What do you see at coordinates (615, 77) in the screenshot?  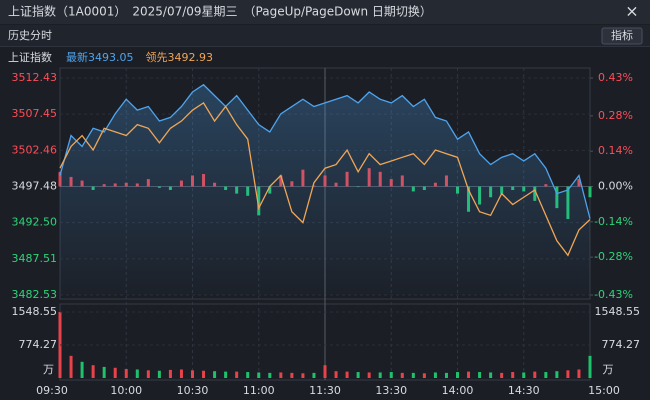 I see `y2-tick-label: 0.43%` at bounding box center [615, 77].